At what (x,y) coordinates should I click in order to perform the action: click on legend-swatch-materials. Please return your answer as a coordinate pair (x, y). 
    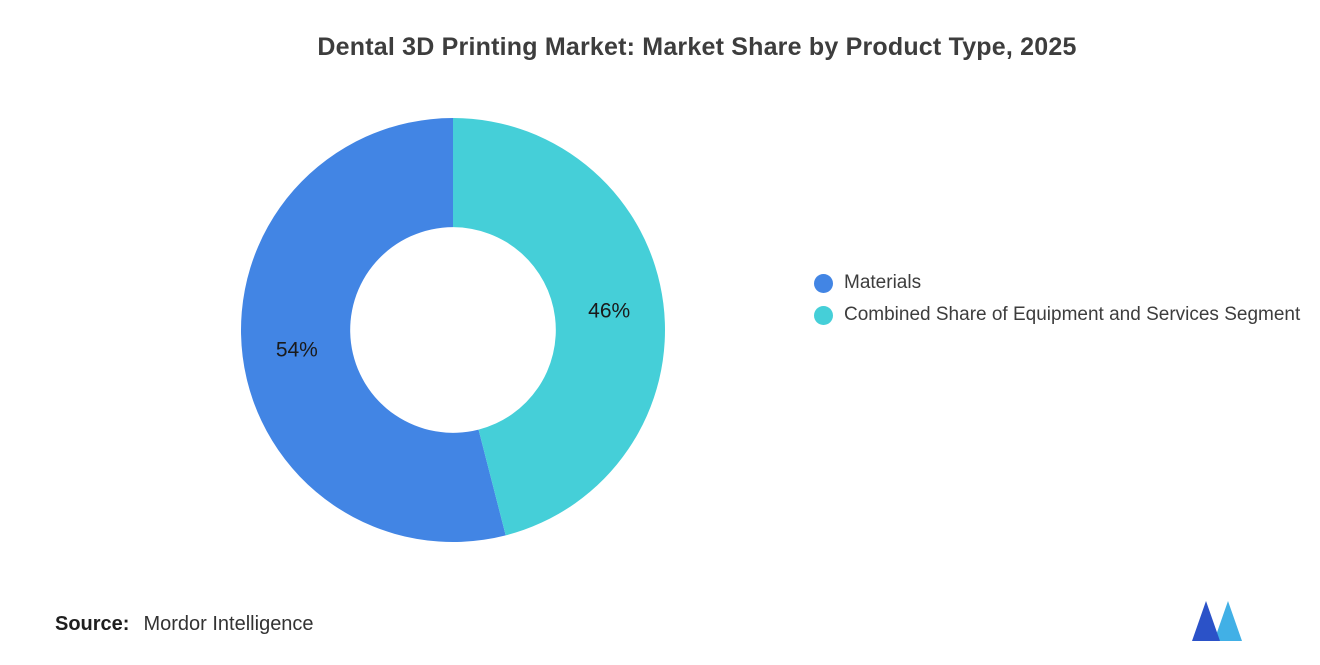
    Looking at the image, I should click on (823, 283).